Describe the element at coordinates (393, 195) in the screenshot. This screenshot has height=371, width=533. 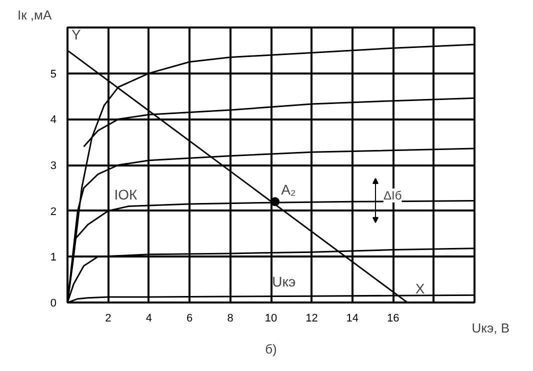
I see `annotation: ΔIб` at that location.